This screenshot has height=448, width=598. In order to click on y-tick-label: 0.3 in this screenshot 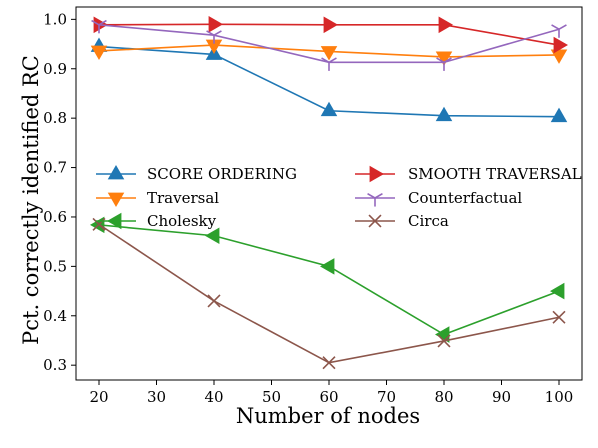, I will do `click(55, 365)`.